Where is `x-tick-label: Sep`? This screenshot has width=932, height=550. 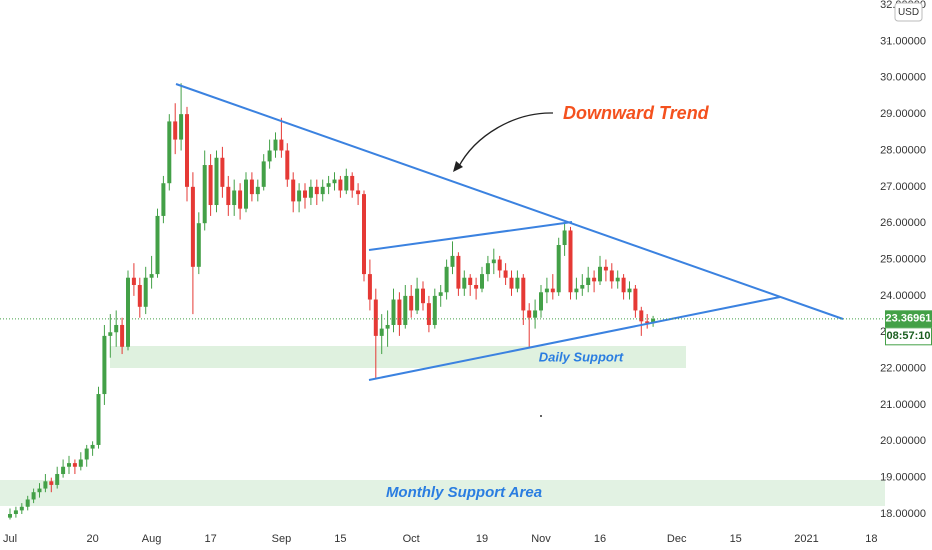
x-tick-label: Sep is located at coordinates (282, 539).